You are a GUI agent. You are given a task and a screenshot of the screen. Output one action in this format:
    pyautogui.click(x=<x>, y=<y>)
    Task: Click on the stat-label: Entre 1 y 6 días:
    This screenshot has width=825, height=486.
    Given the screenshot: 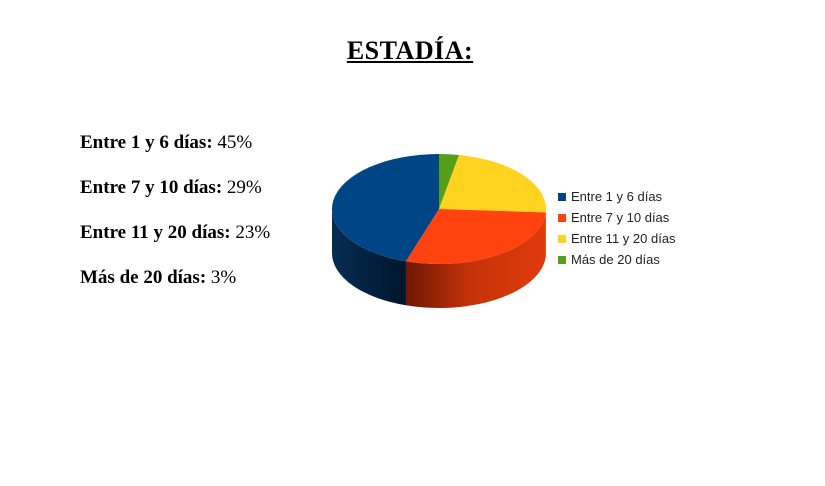 What is the action you would take?
    pyautogui.click(x=146, y=142)
    